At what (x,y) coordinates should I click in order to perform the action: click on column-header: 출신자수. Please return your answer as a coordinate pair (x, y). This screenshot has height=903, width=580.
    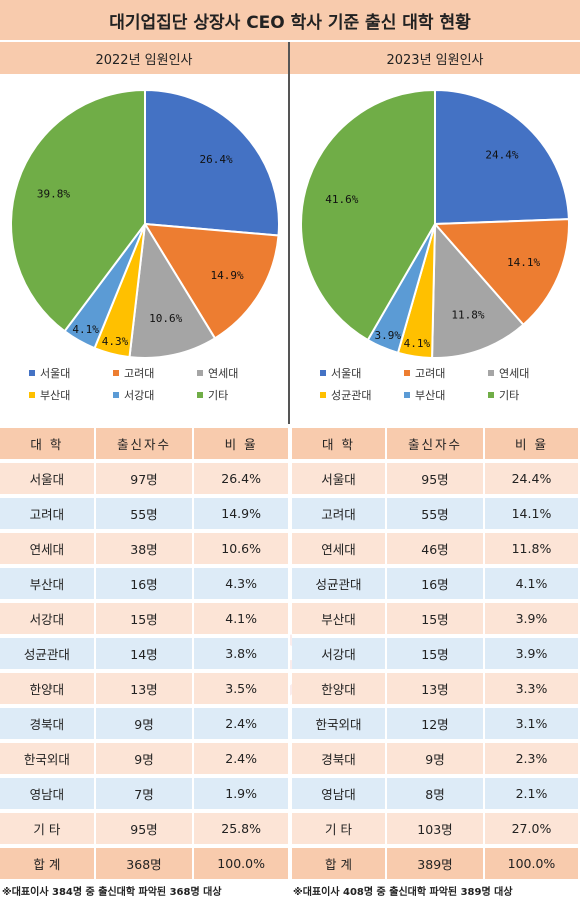
    Looking at the image, I should click on (145, 445).